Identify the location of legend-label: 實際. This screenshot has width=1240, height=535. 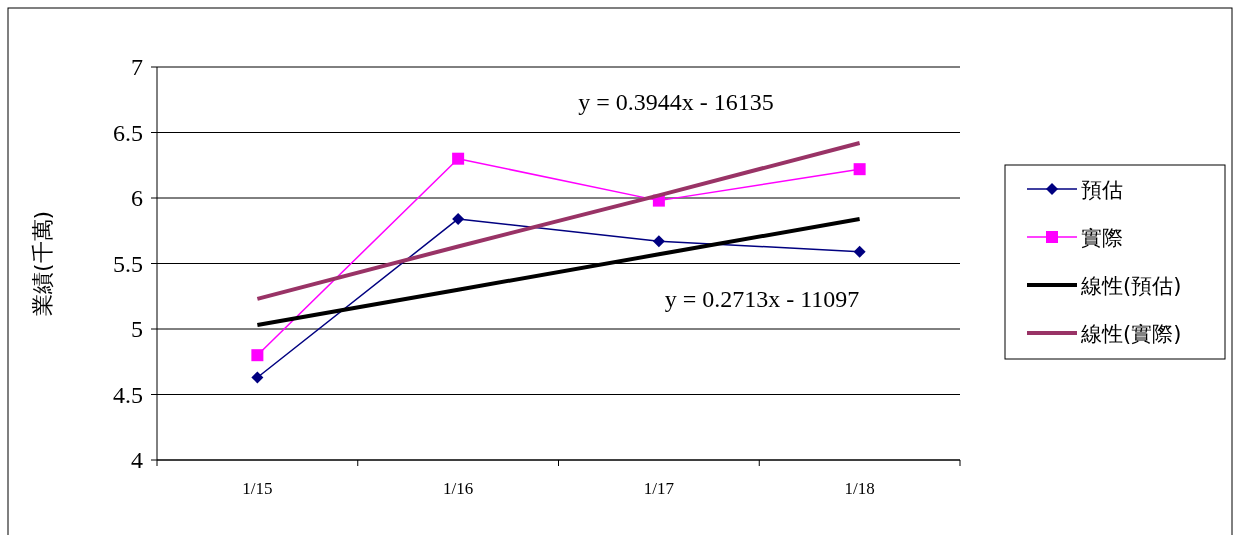
(1102, 238).